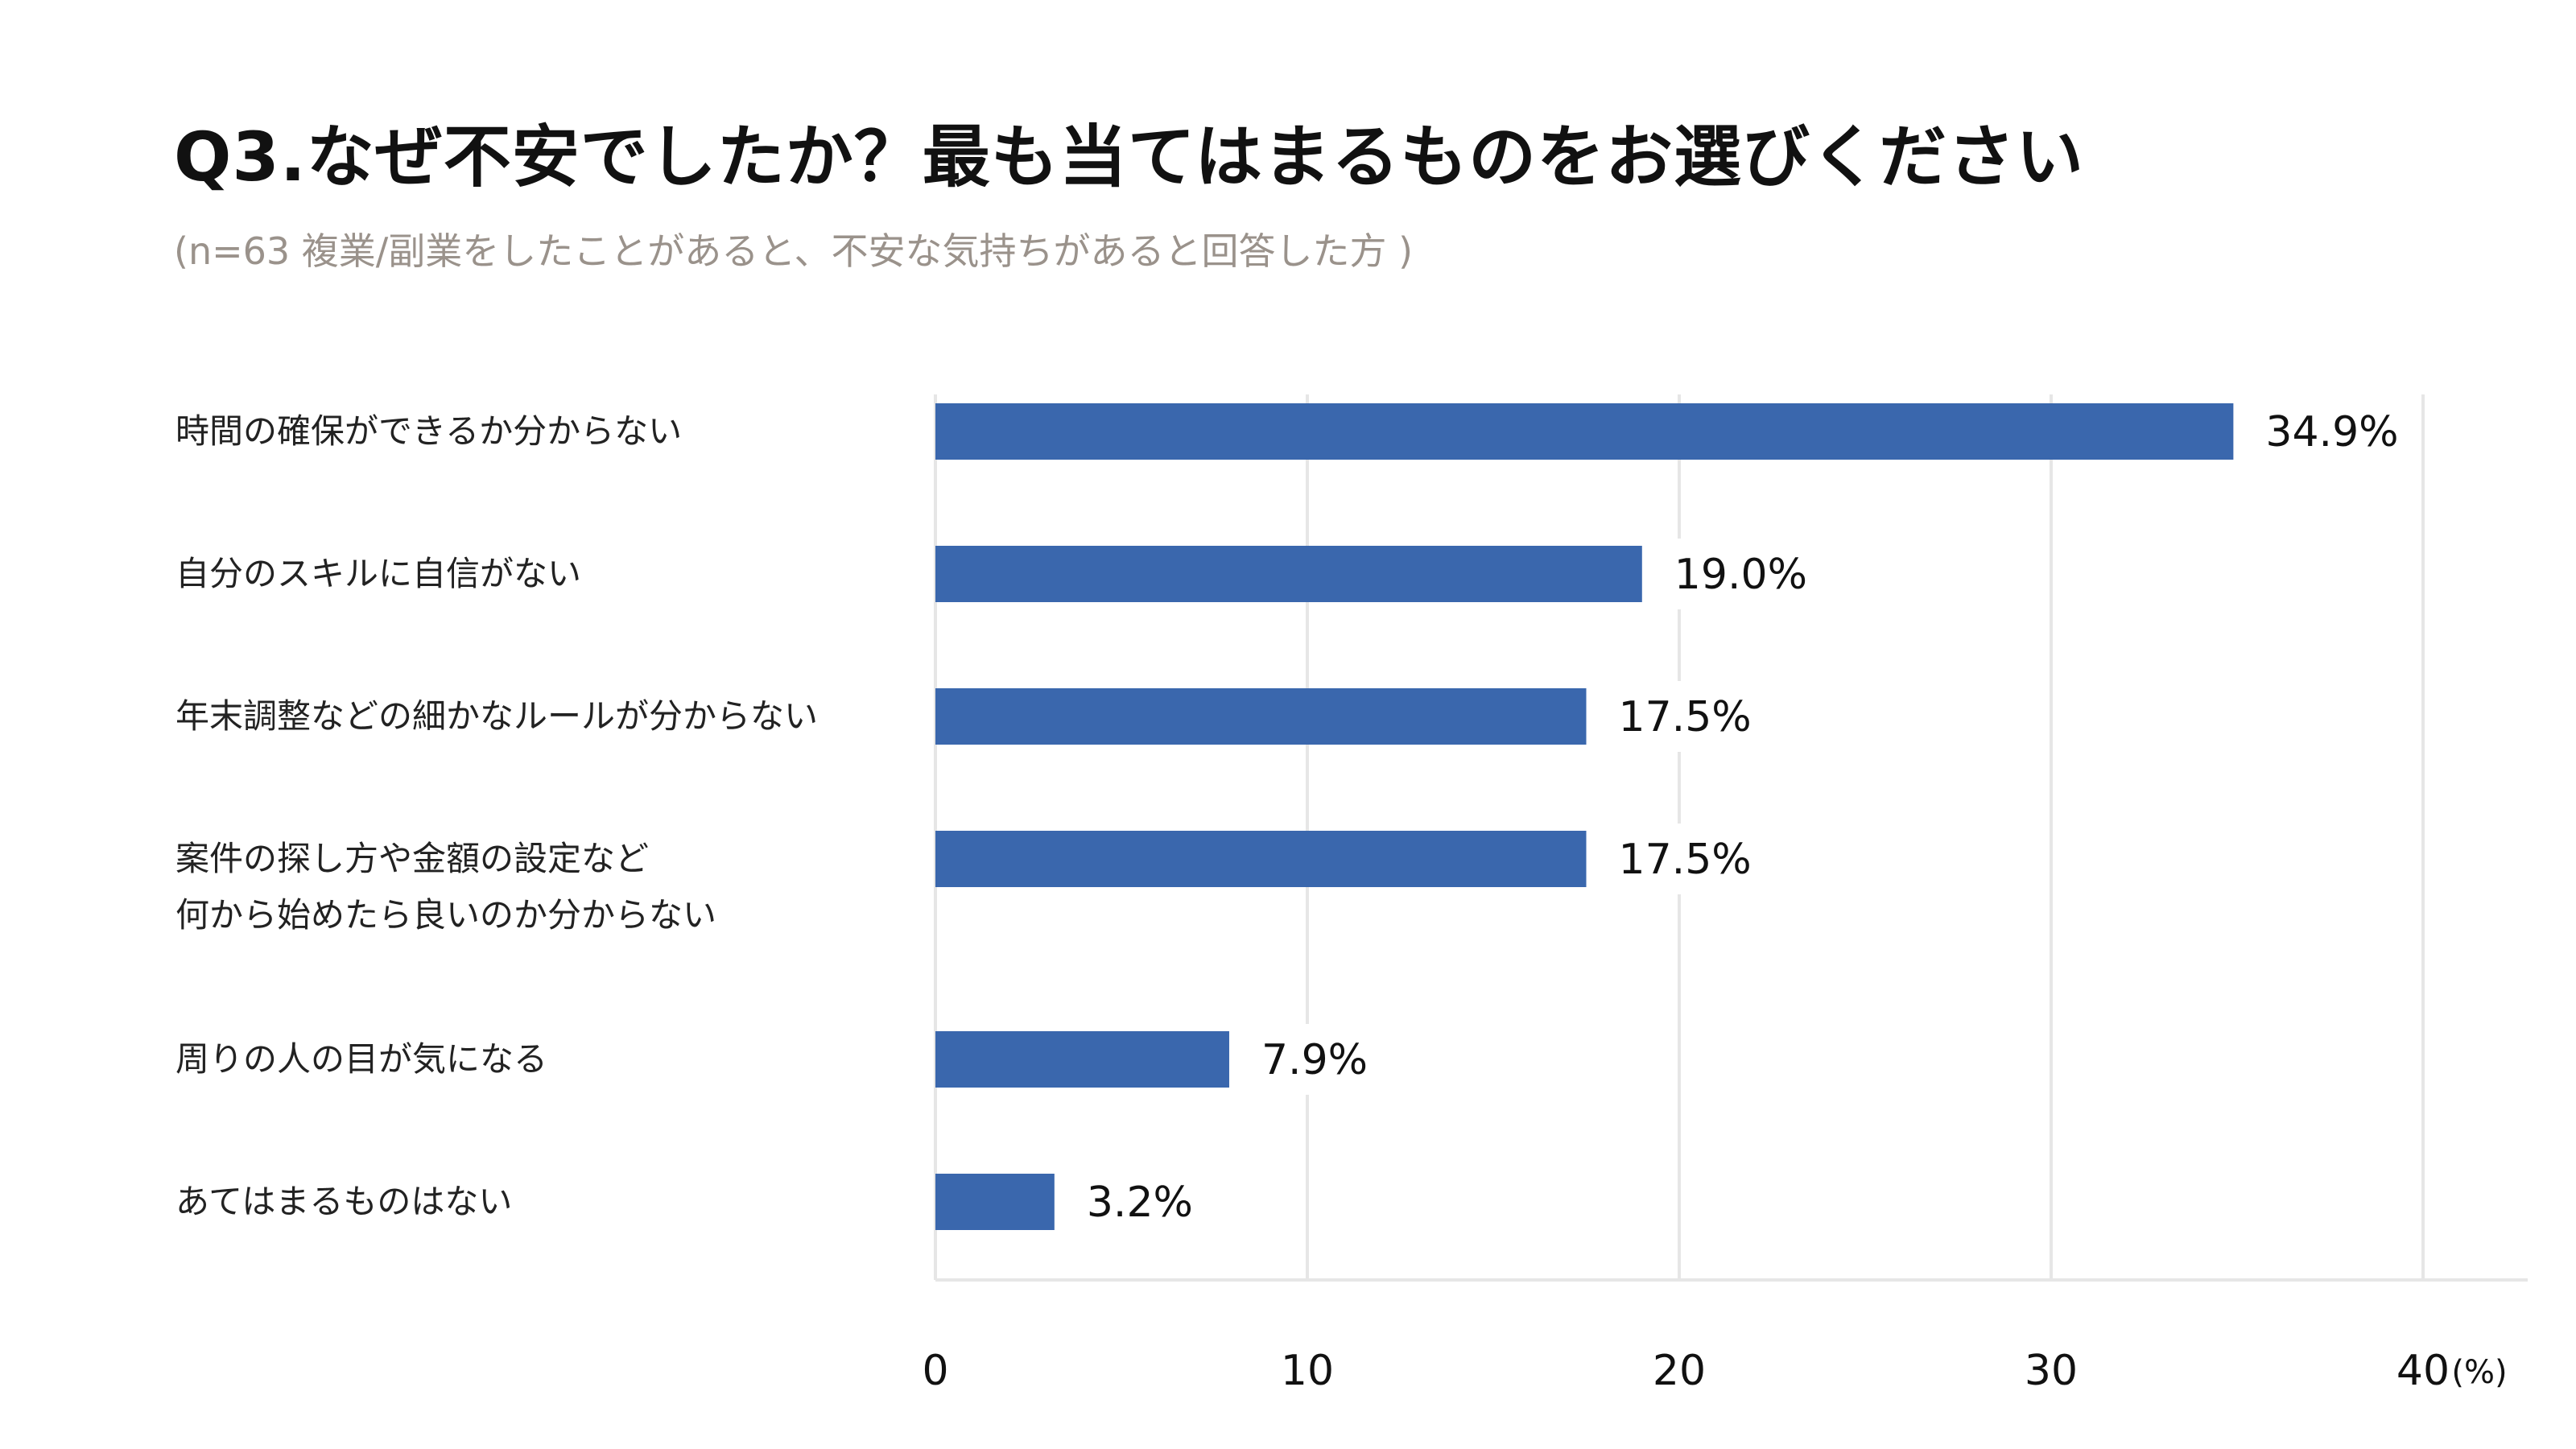  Describe the element at coordinates (935, 1371) in the screenshot. I see `x-tick-label: 0` at that location.